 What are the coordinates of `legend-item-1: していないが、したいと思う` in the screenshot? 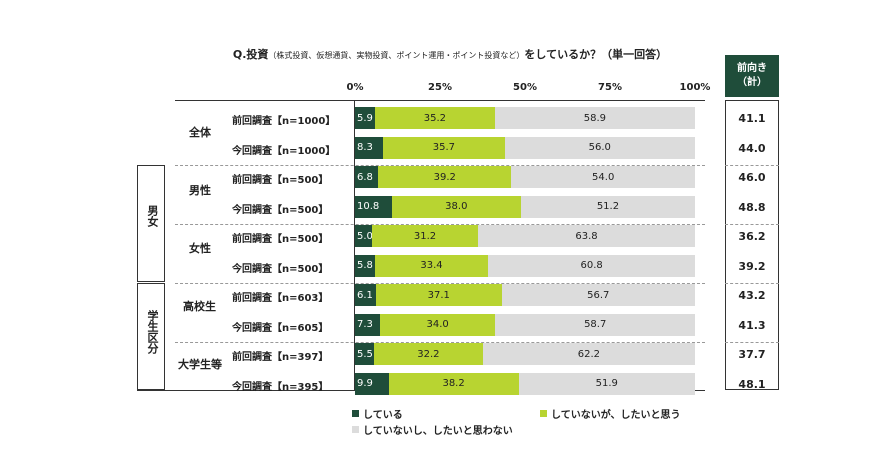 It's located at (610, 413).